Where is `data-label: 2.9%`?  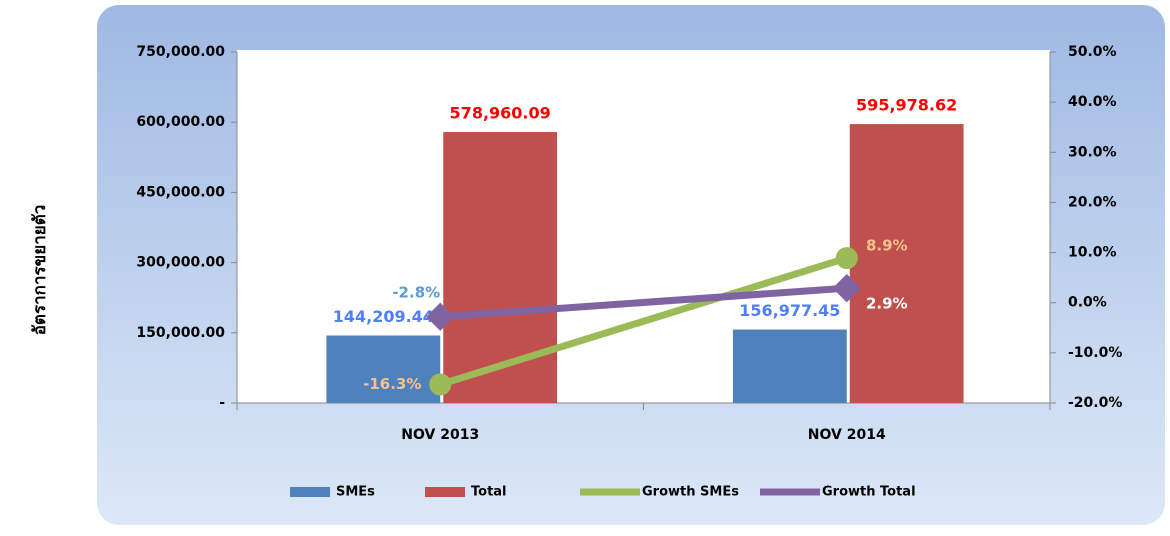
data-label: 2.9% is located at coordinates (887, 304).